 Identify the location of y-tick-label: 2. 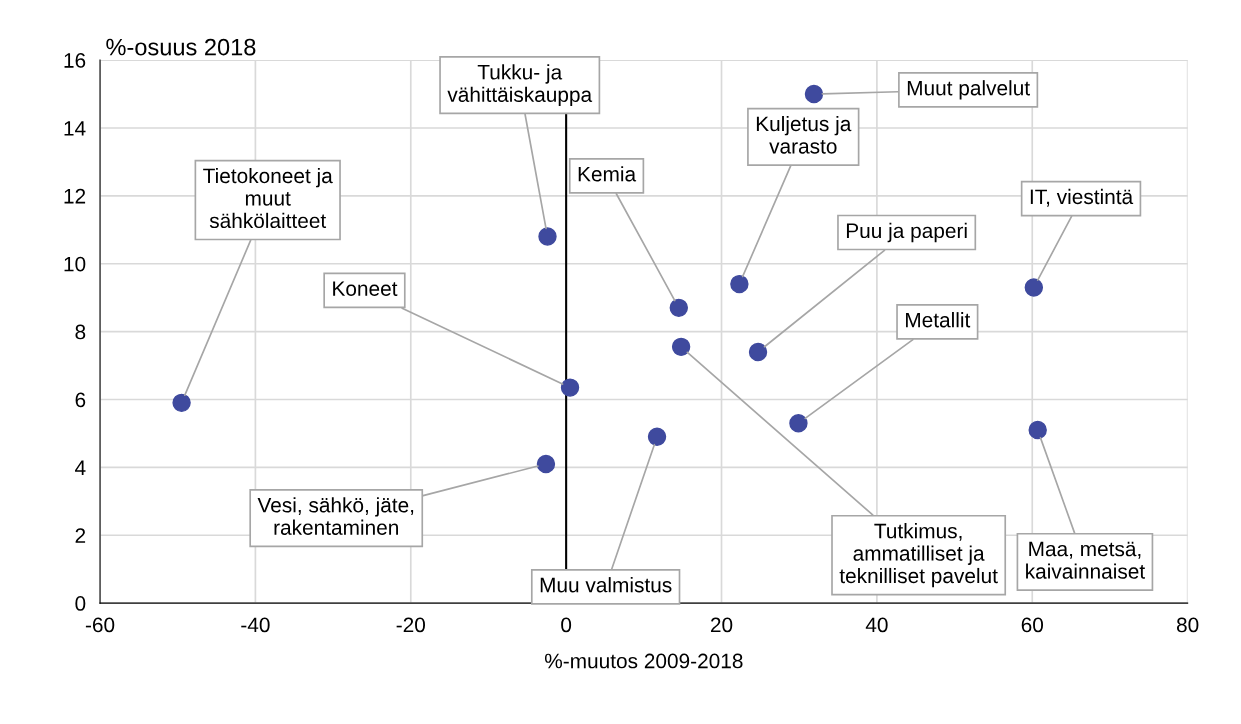
(80, 535).